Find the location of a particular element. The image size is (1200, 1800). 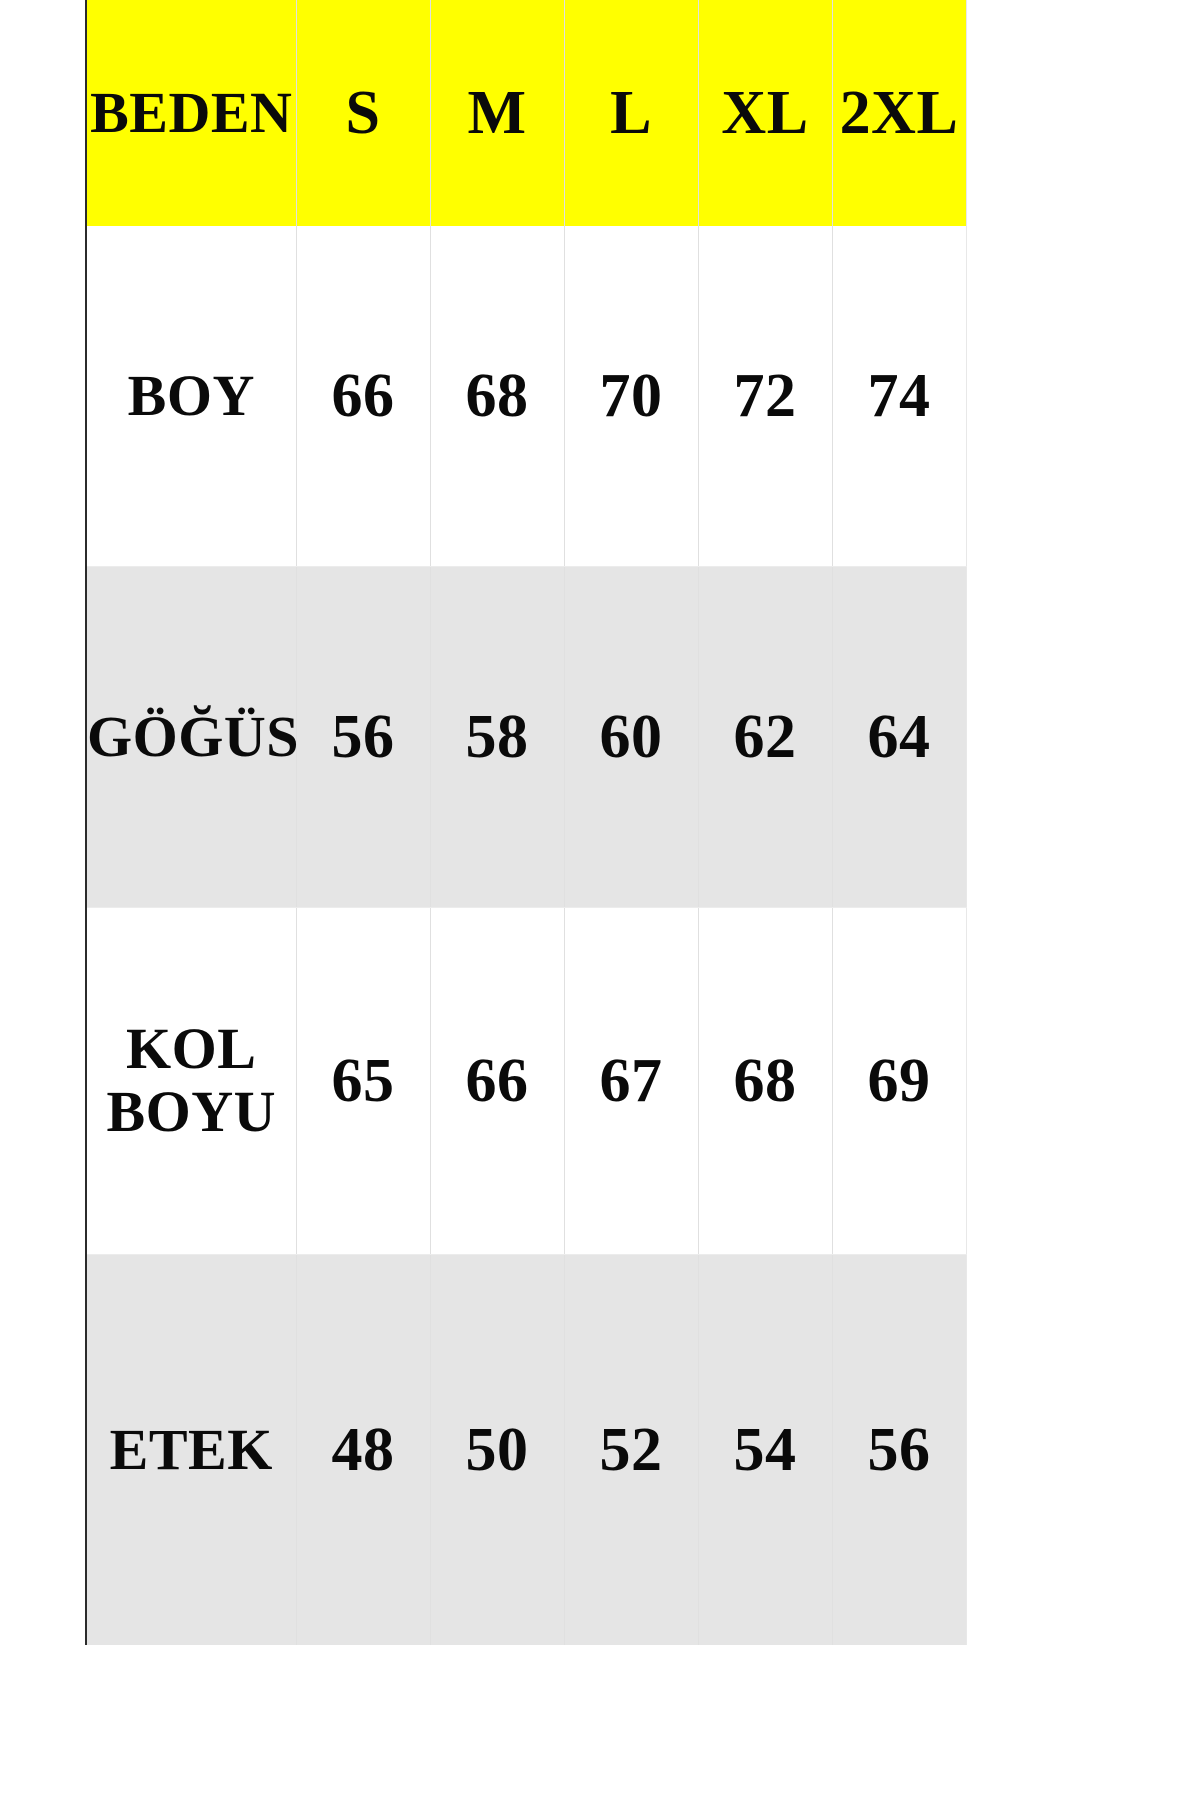

cell-gogus-l: 60 is located at coordinates (631, 737).